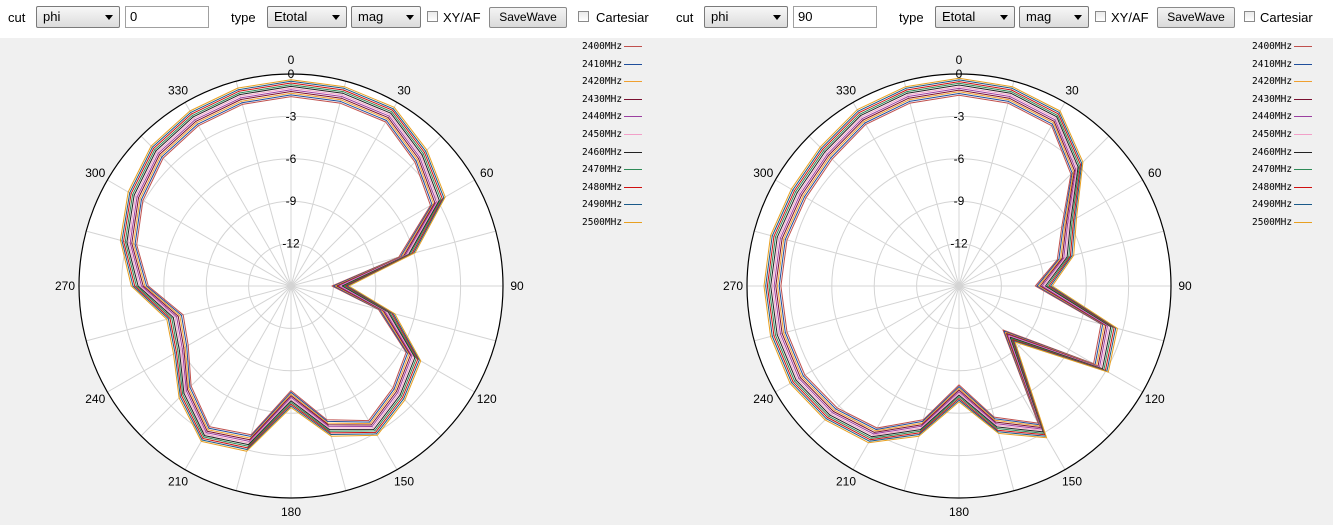 The image size is (1333, 525). I want to click on cut-angle-input: 90, so click(835, 17).